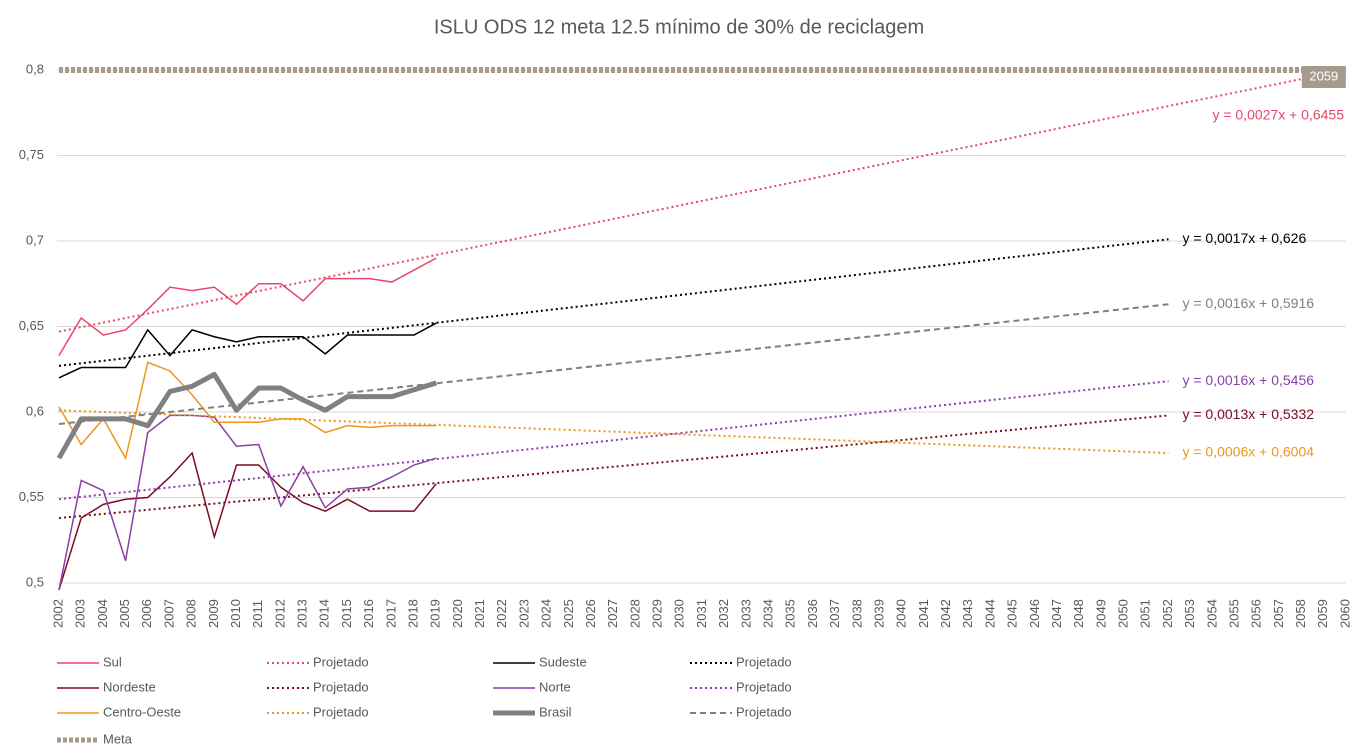 This screenshot has height=747, width=1358. I want to click on y-tick-label: 0,65, so click(31, 325).